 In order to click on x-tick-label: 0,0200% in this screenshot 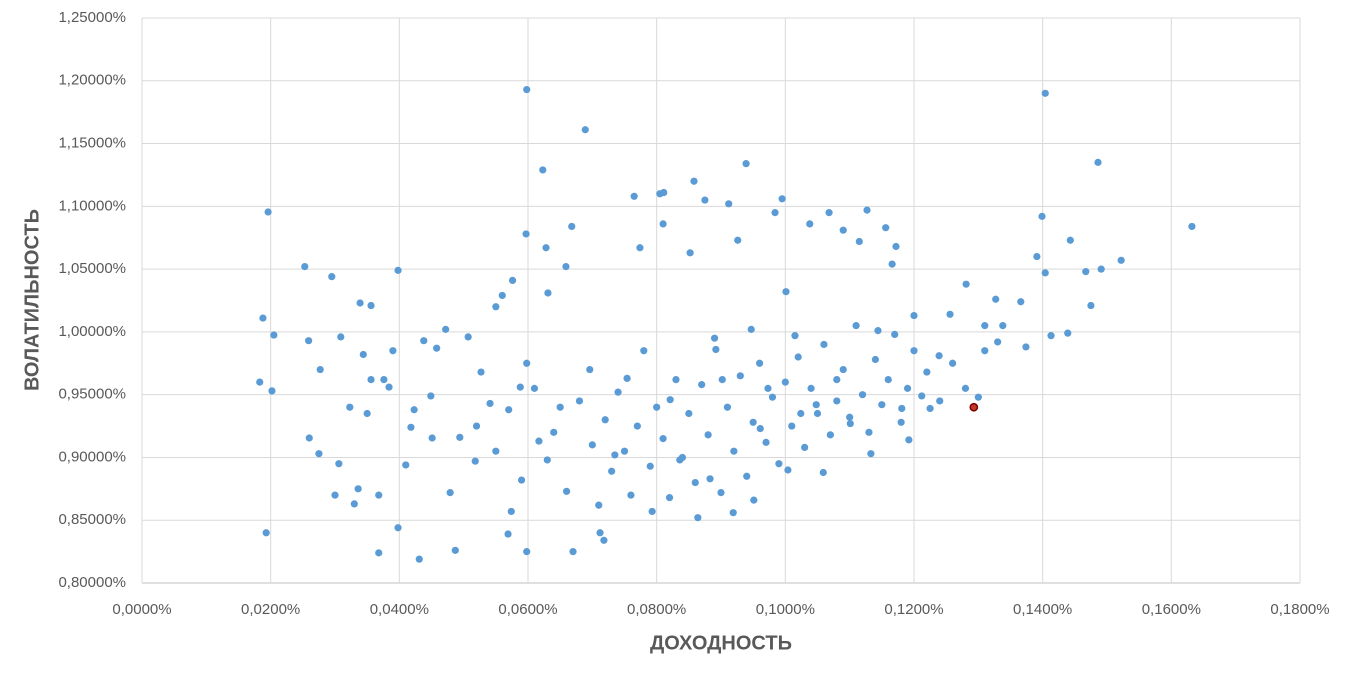, I will do `click(270, 609)`.